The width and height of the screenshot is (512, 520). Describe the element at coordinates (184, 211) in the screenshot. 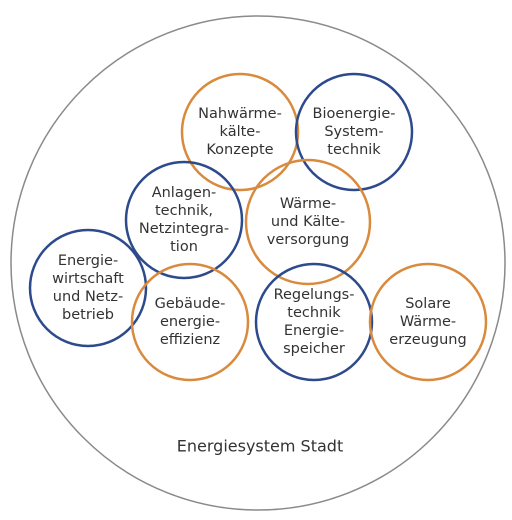

I see `topic-label: technik,` at that location.